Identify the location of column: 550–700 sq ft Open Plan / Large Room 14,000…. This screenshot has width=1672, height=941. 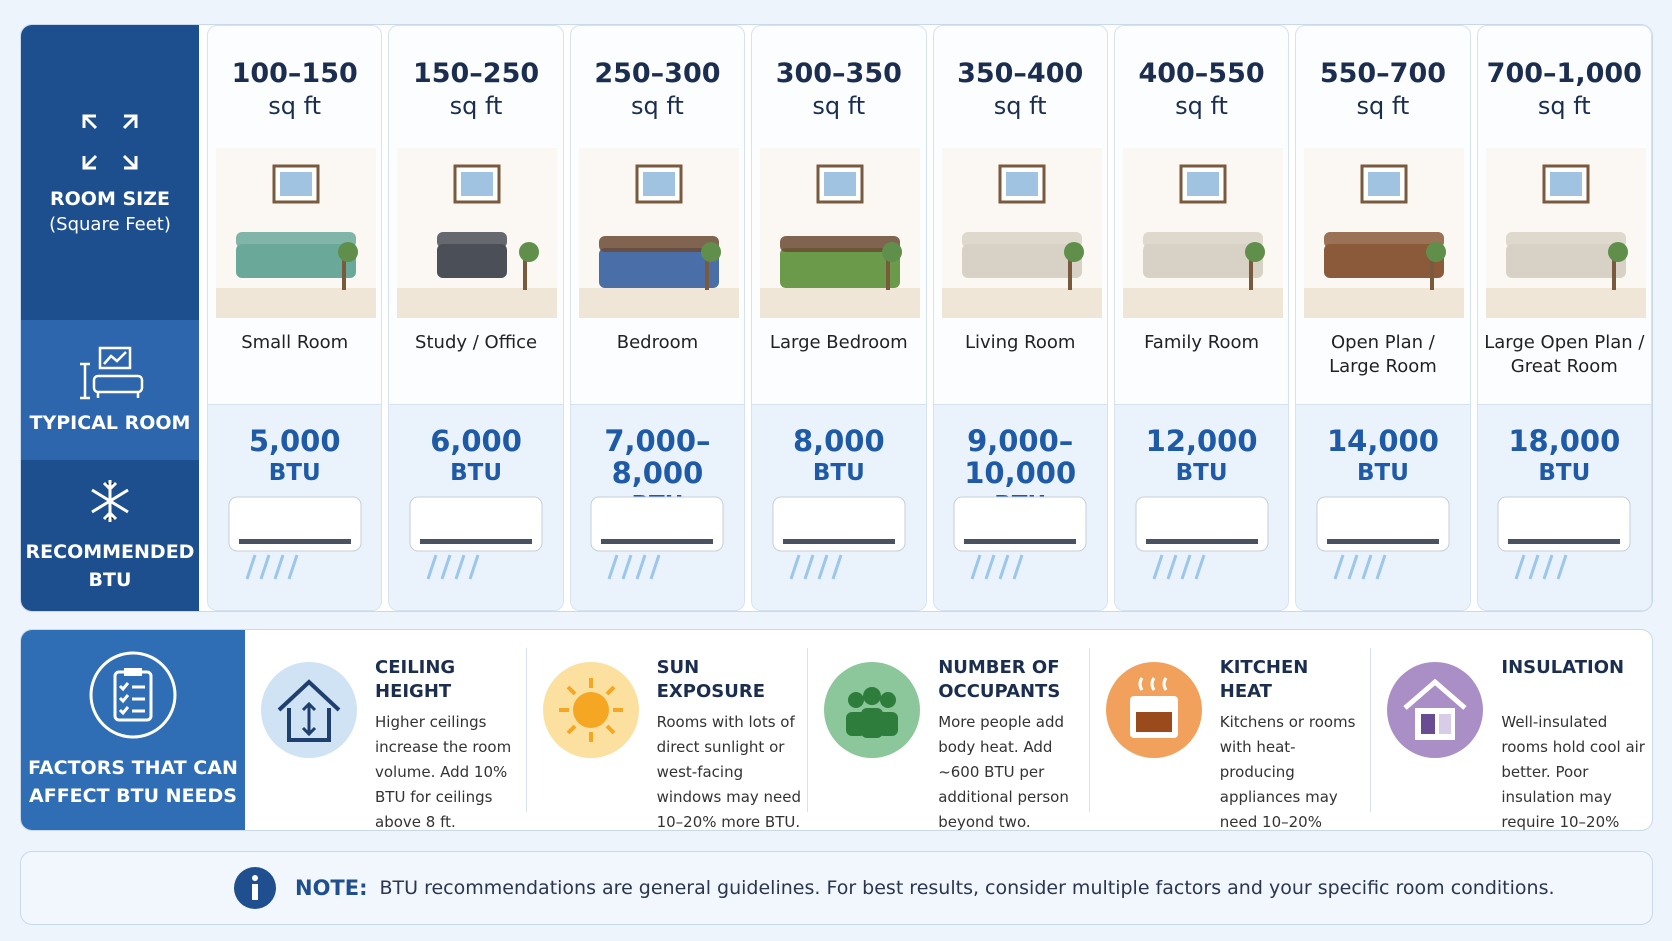
(1383, 318).